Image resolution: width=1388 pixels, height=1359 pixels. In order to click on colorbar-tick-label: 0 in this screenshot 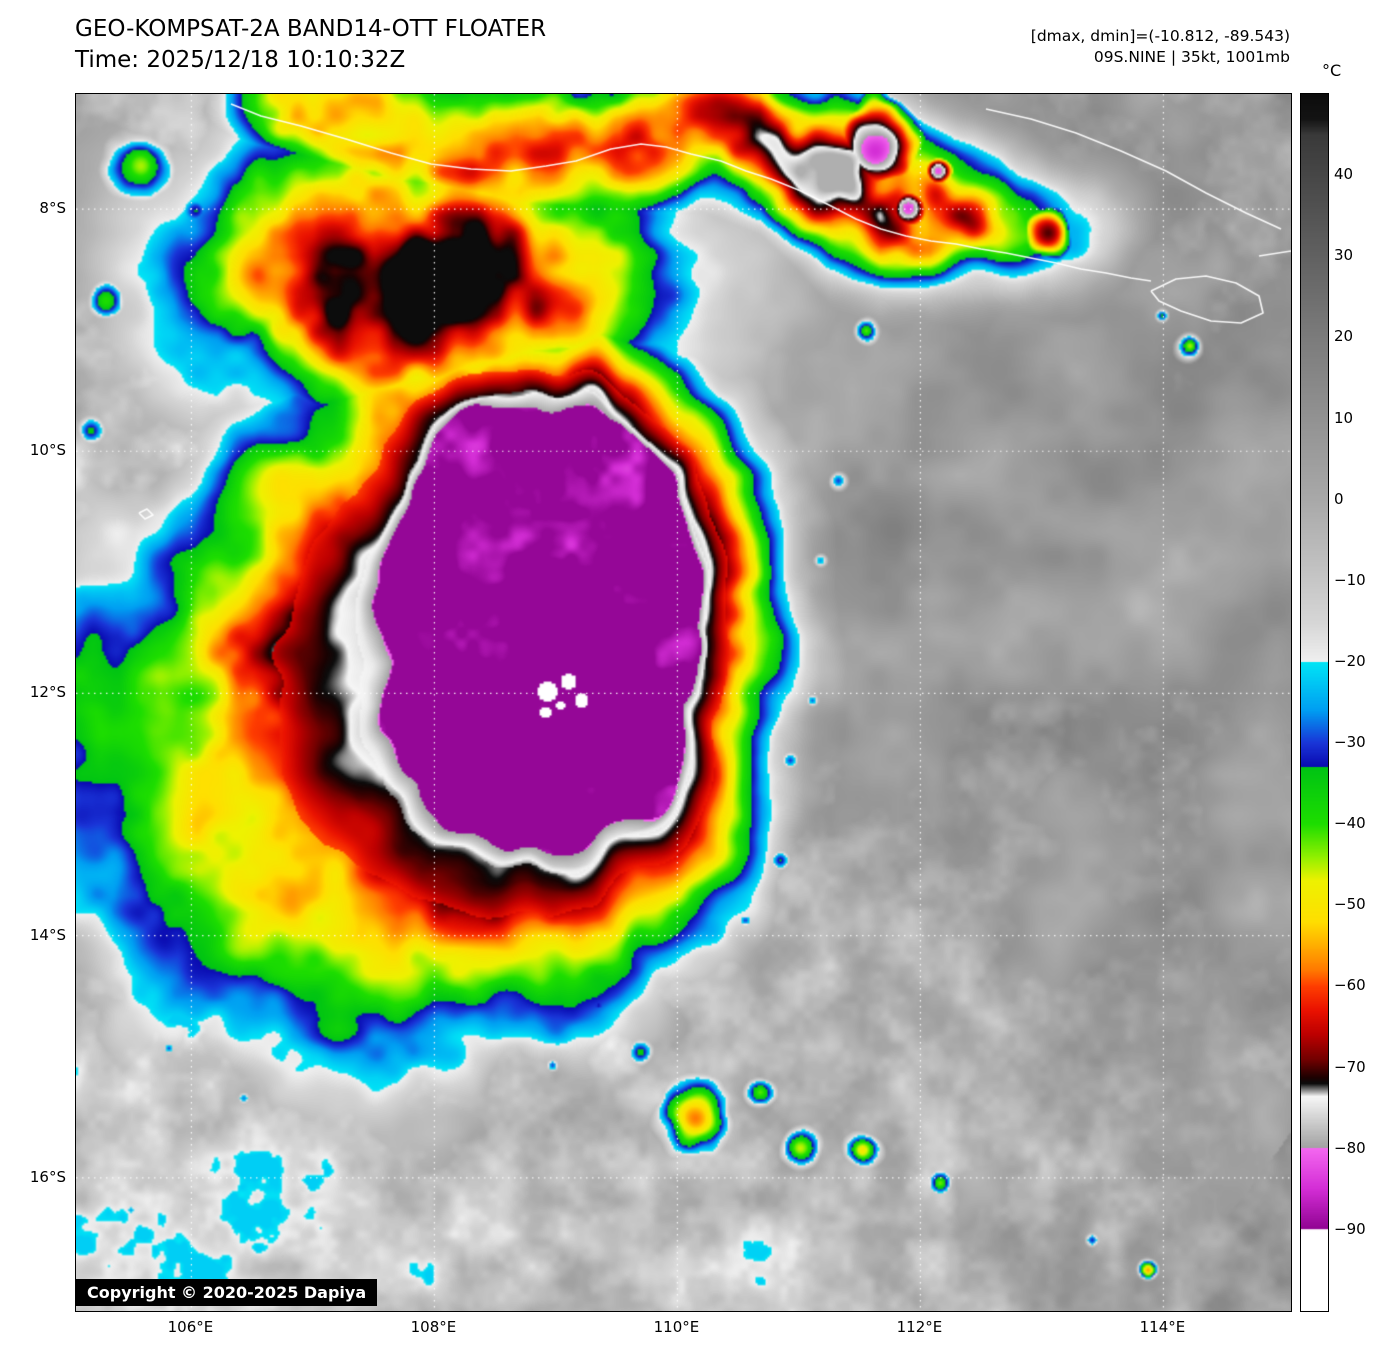, I will do `click(1339, 498)`.